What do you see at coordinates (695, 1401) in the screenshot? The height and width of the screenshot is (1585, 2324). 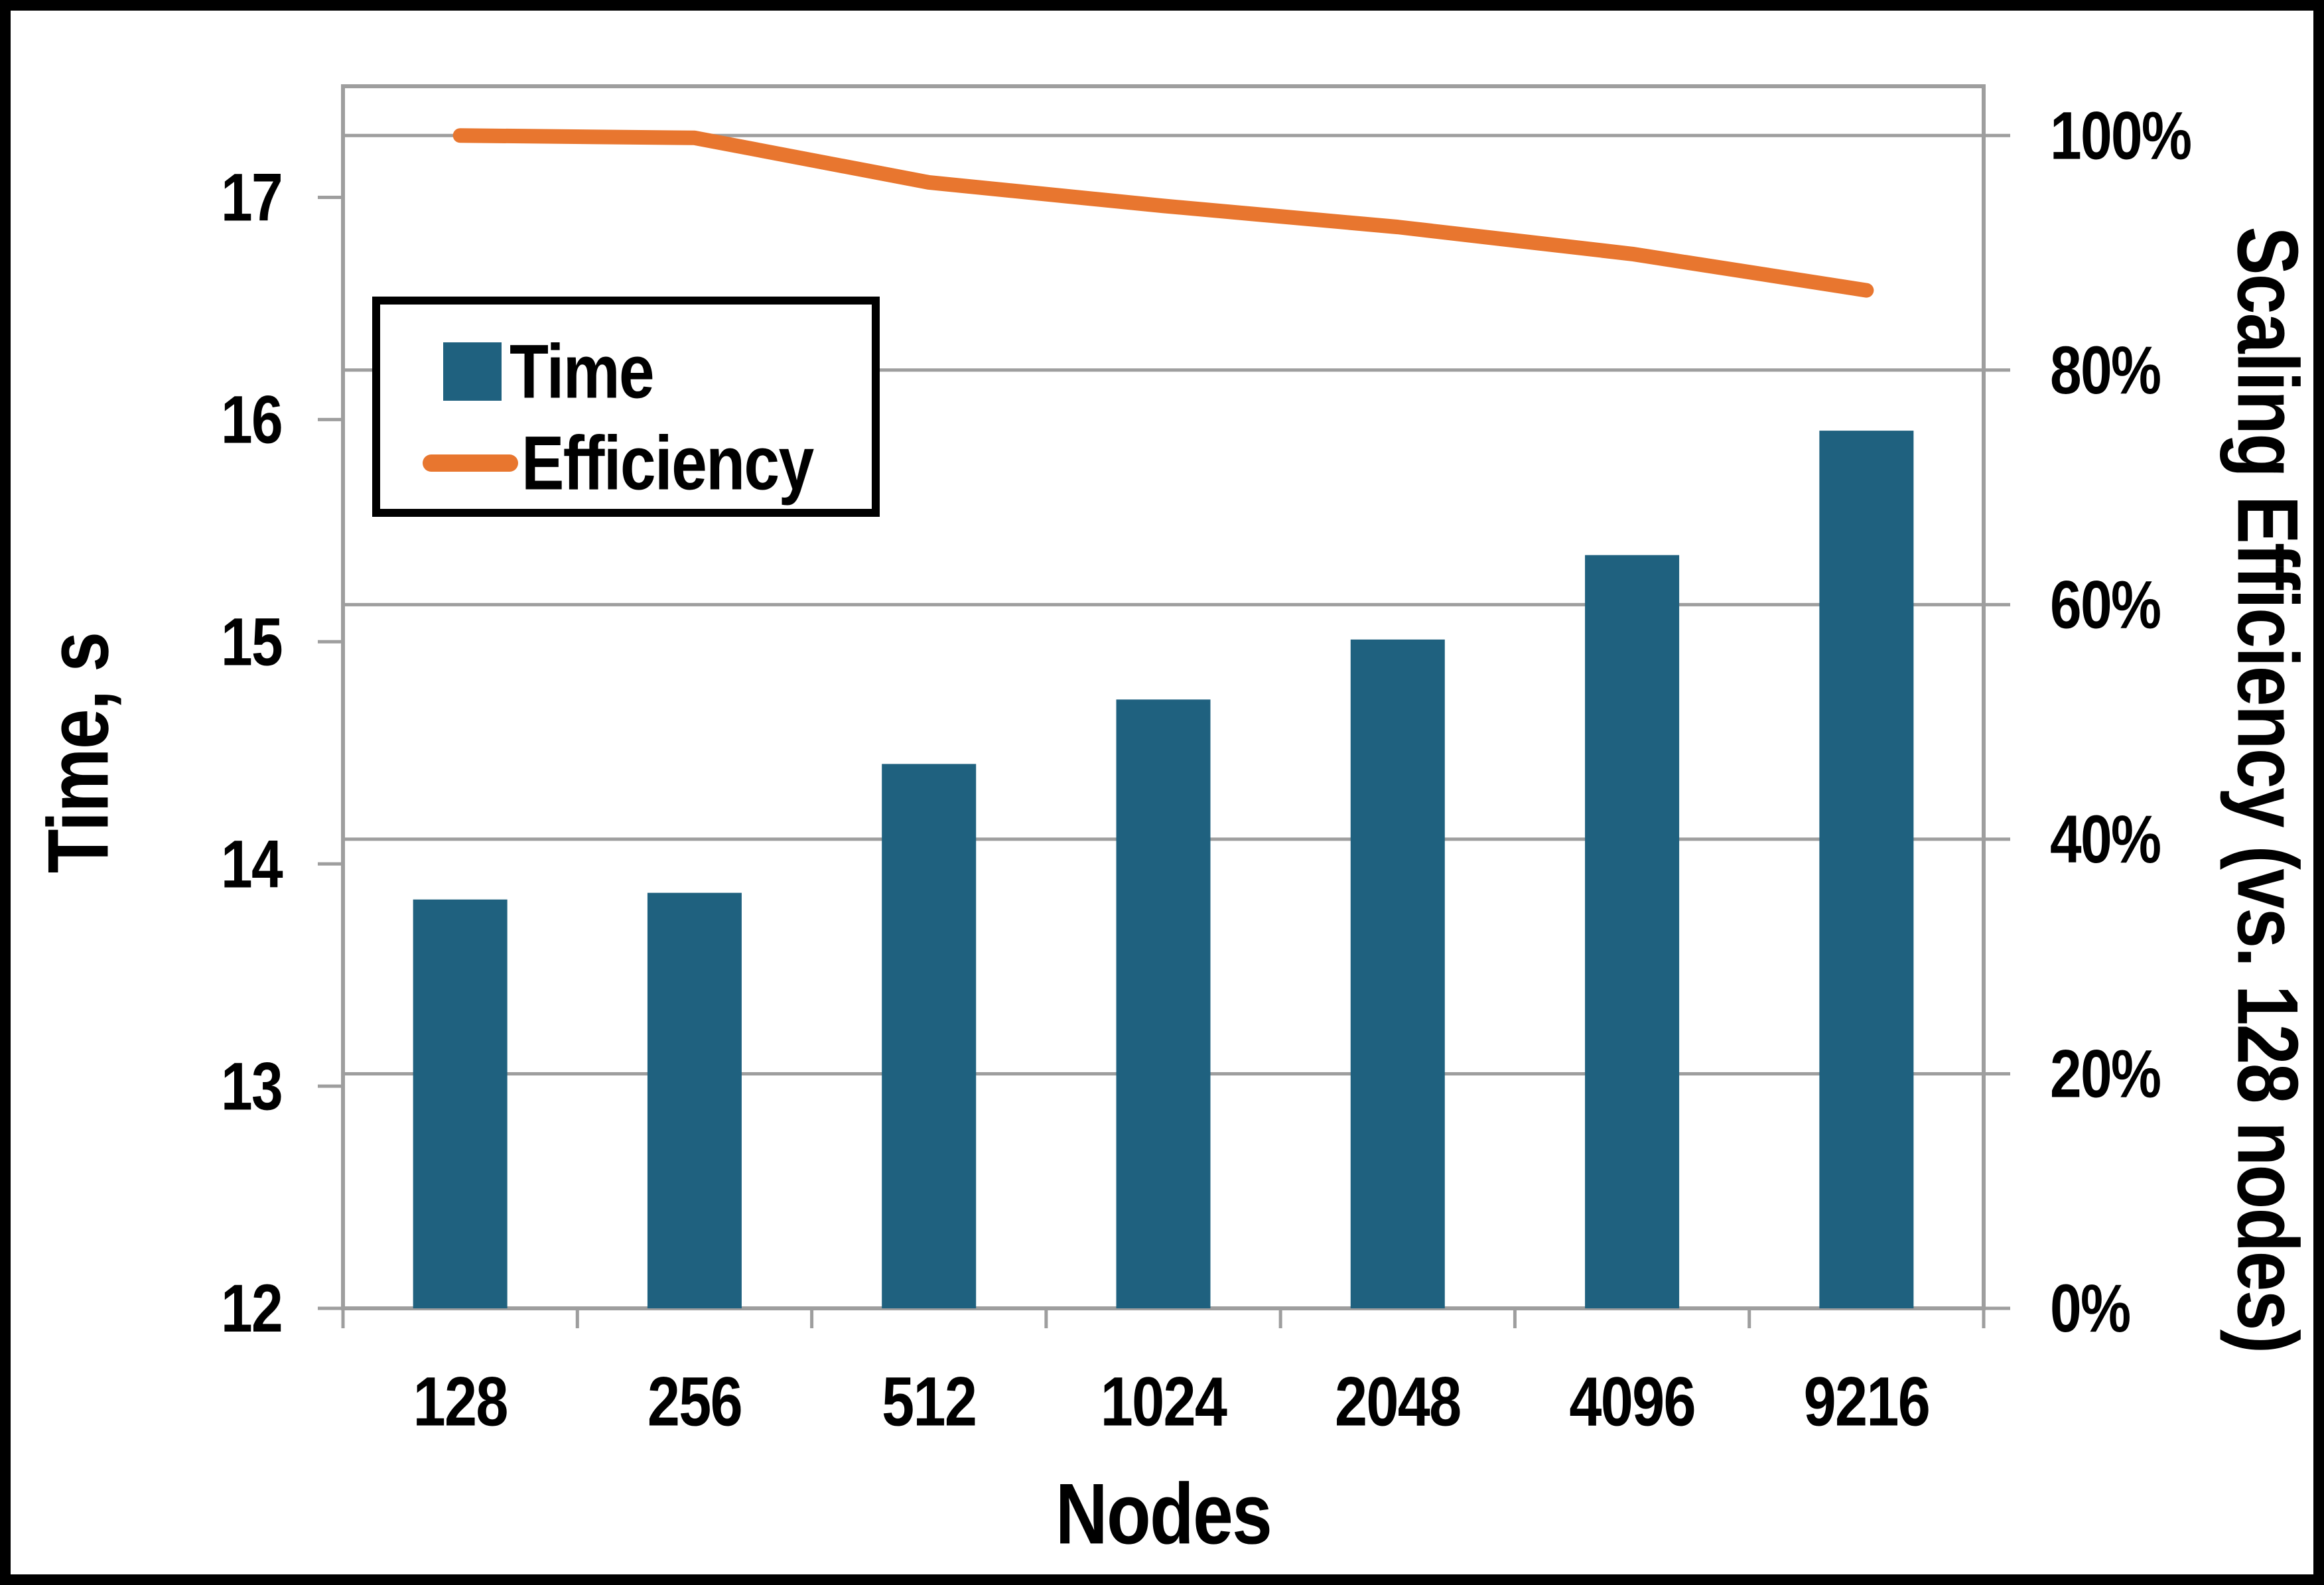 I see `x-axis-label-256: 256` at bounding box center [695, 1401].